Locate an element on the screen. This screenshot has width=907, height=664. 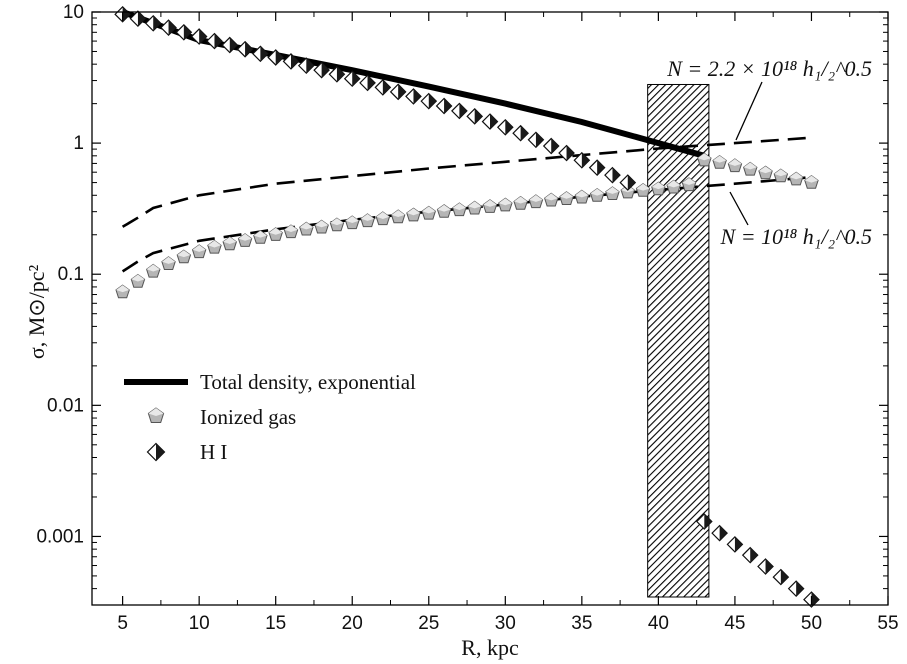
y-tick-label: 0.1 is located at coordinates (71, 274).